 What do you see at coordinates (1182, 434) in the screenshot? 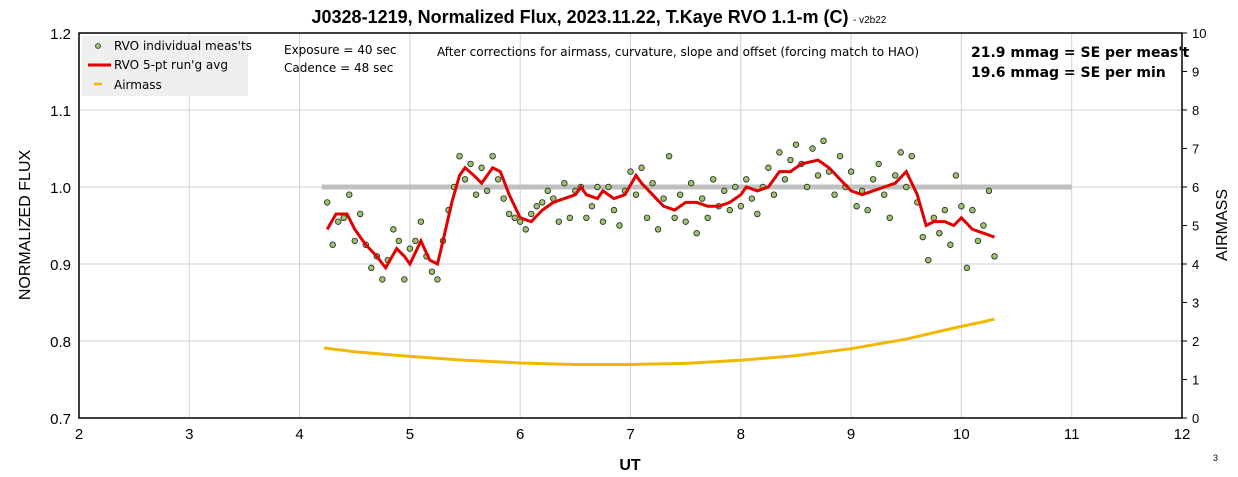
I see `x-tick-label: 12` at bounding box center [1182, 434].